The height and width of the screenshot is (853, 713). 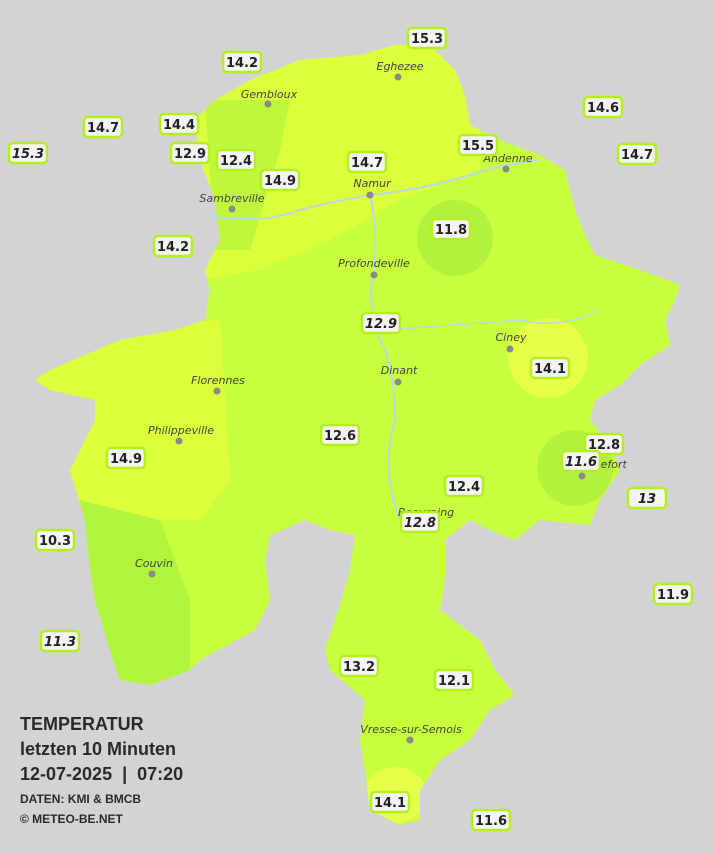 I want to click on station-value: 13, so click(x=647, y=499).